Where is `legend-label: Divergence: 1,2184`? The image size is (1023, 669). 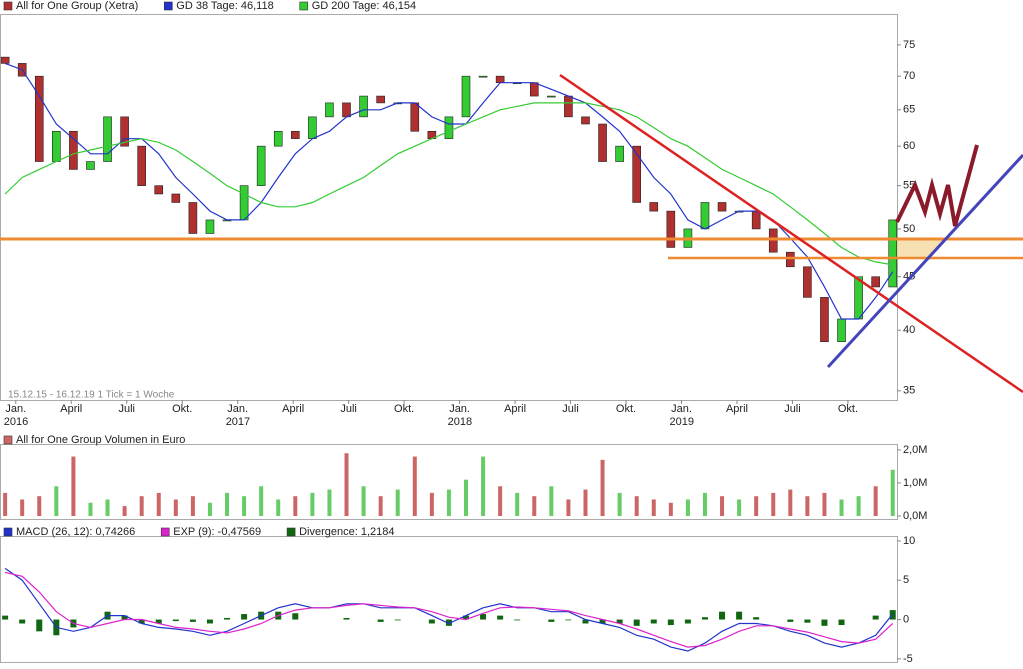 legend-label: Divergence: 1,2184 is located at coordinates (346, 532).